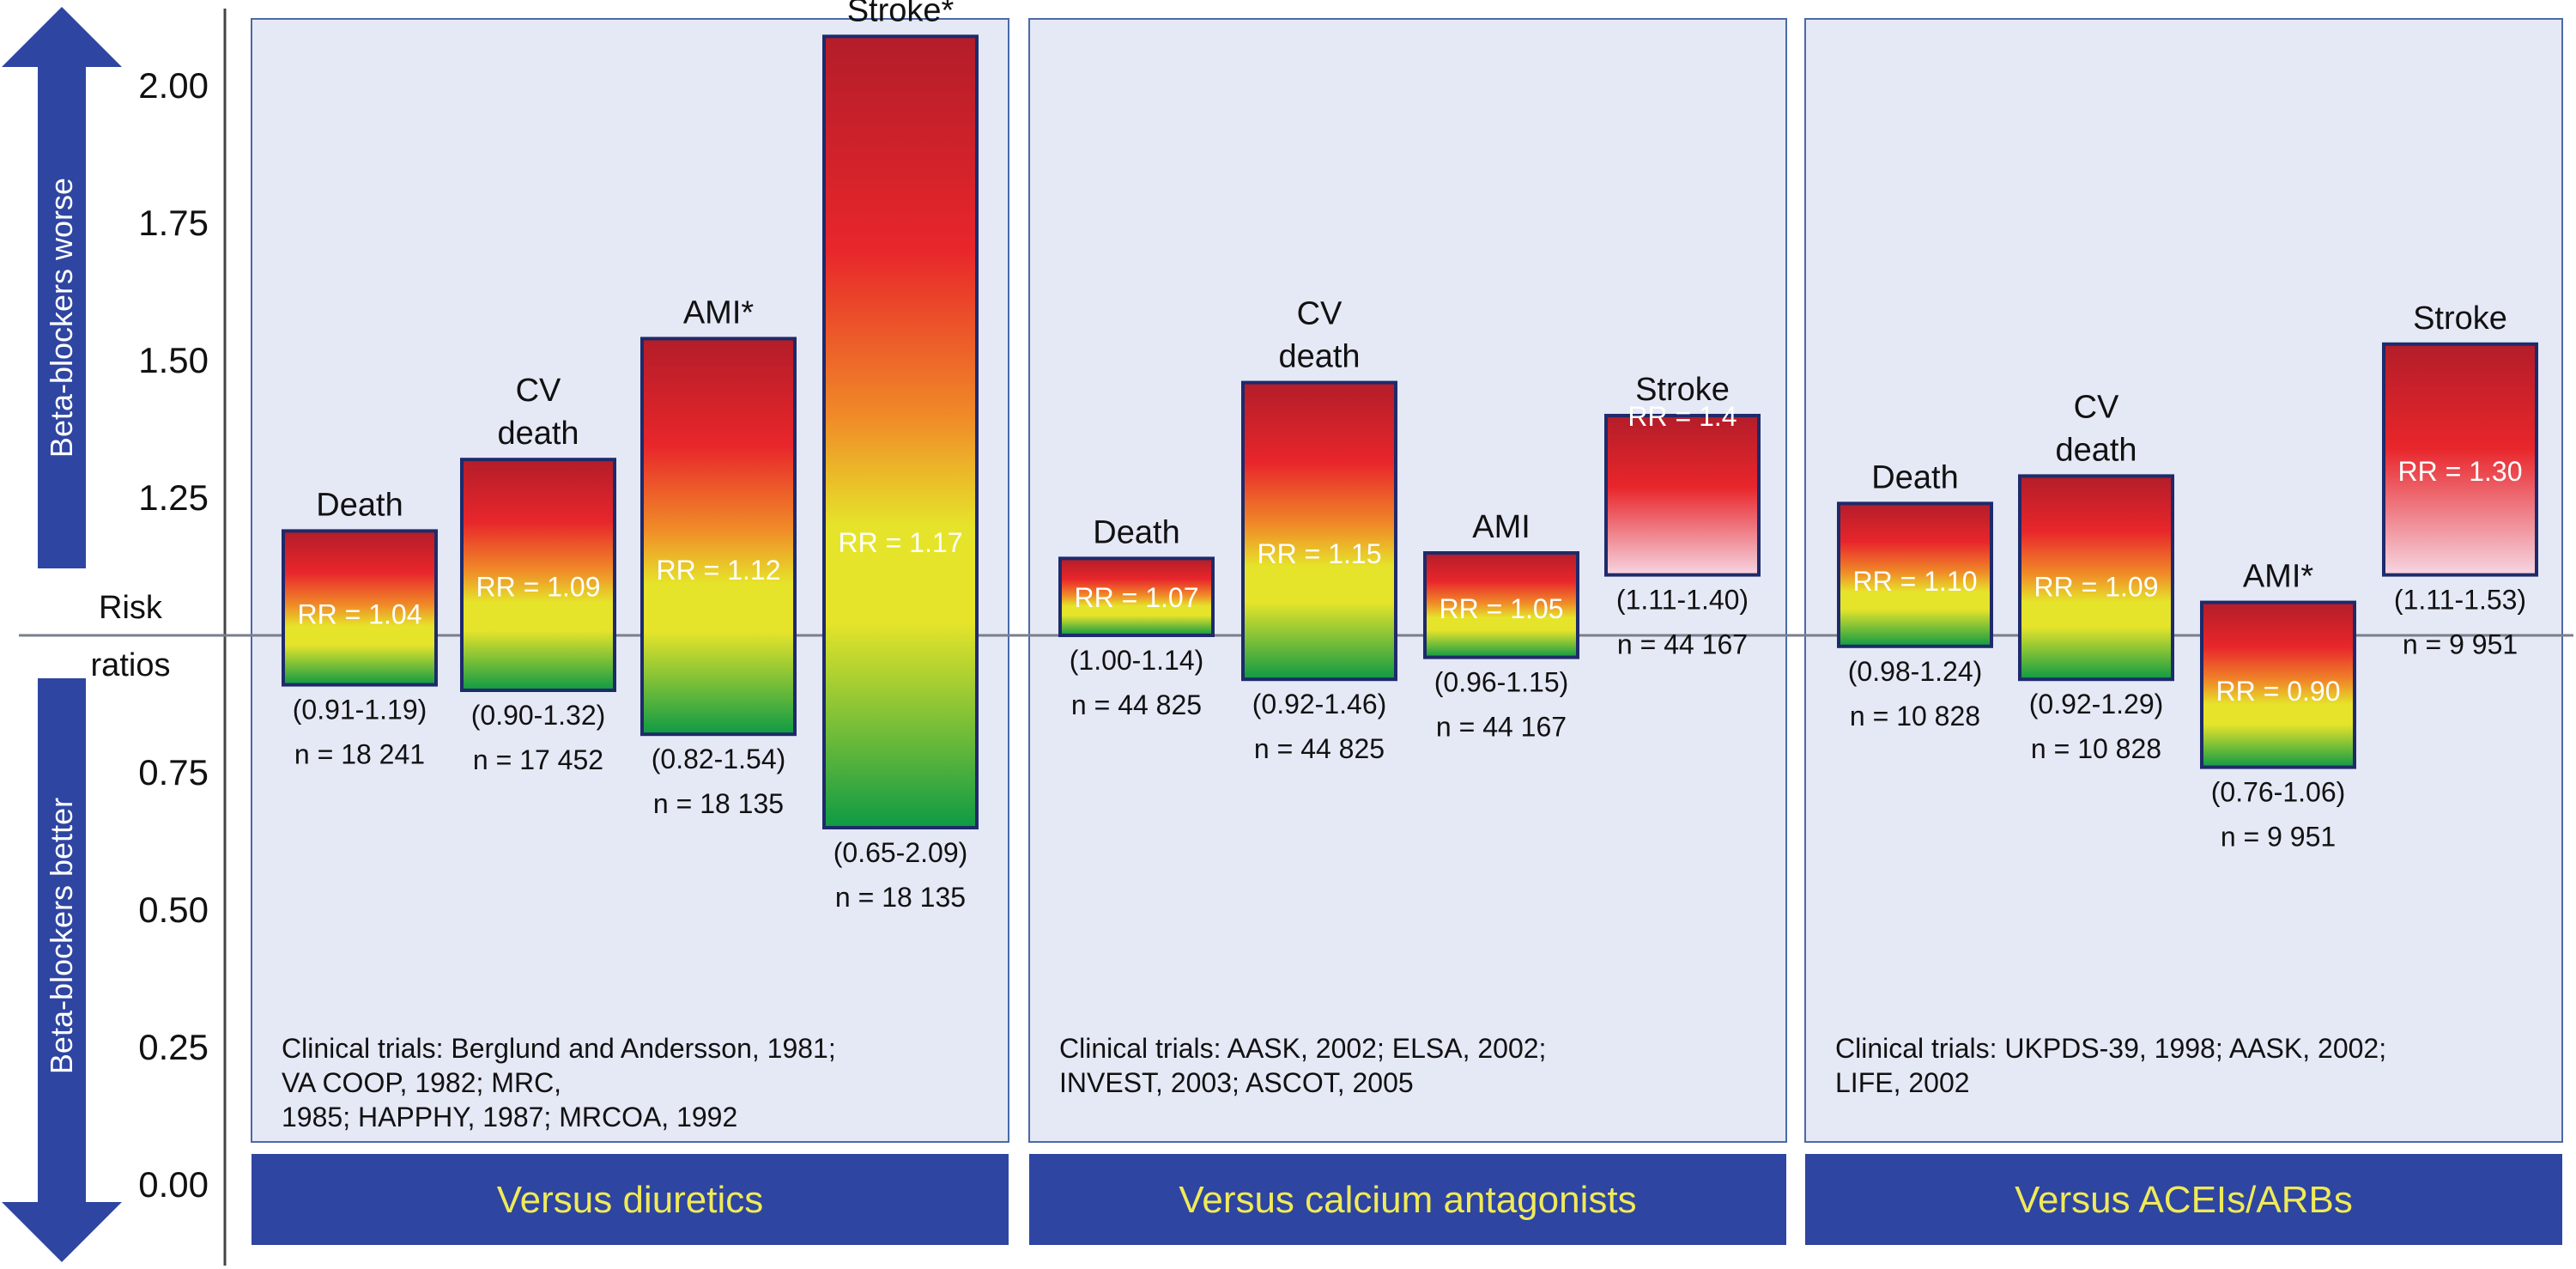 The height and width of the screenshot is (1269, 2576). What do you see at coordinates (359, 754) in the screenshot?
I see `n-label: n = 18 241` at bounding box center [359, 754].